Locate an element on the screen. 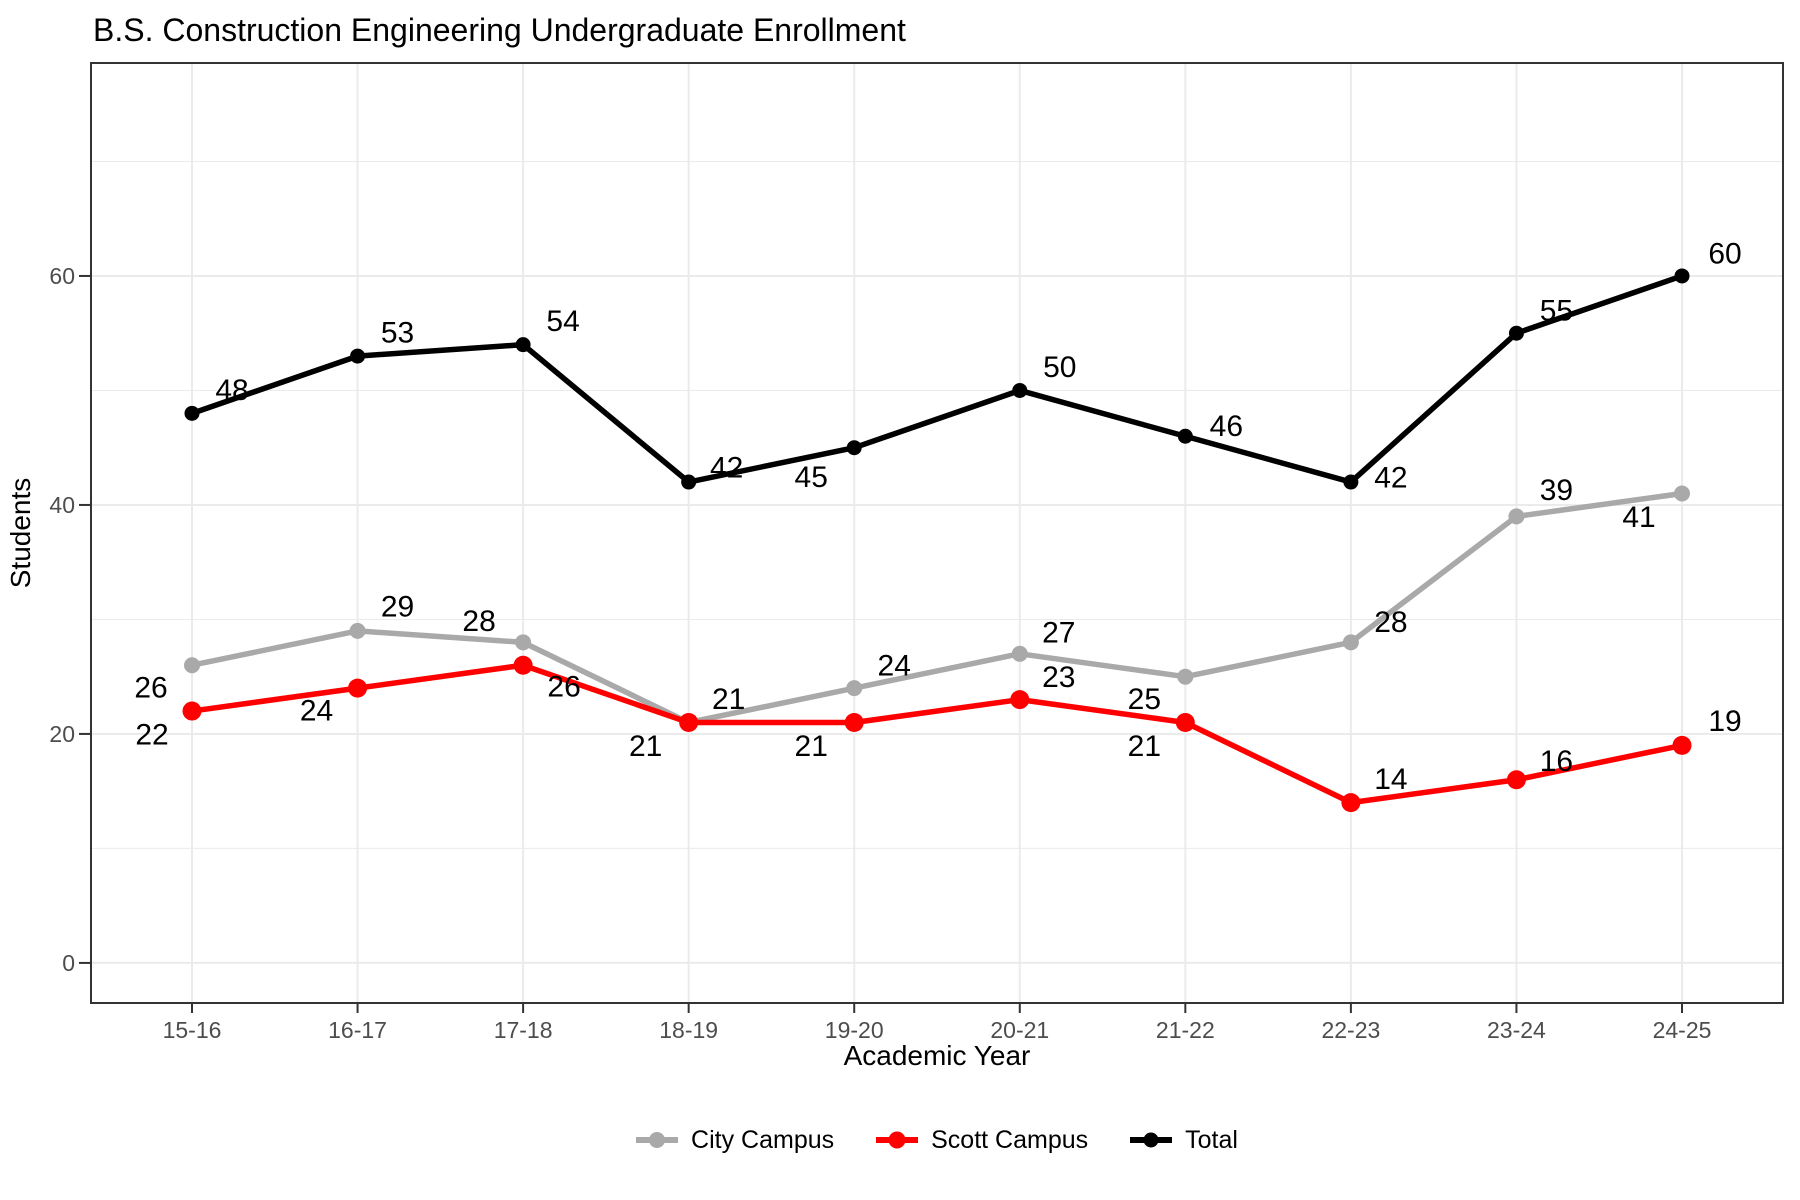  y-tick-label-60: 60 is located at coordinates (62, 276).